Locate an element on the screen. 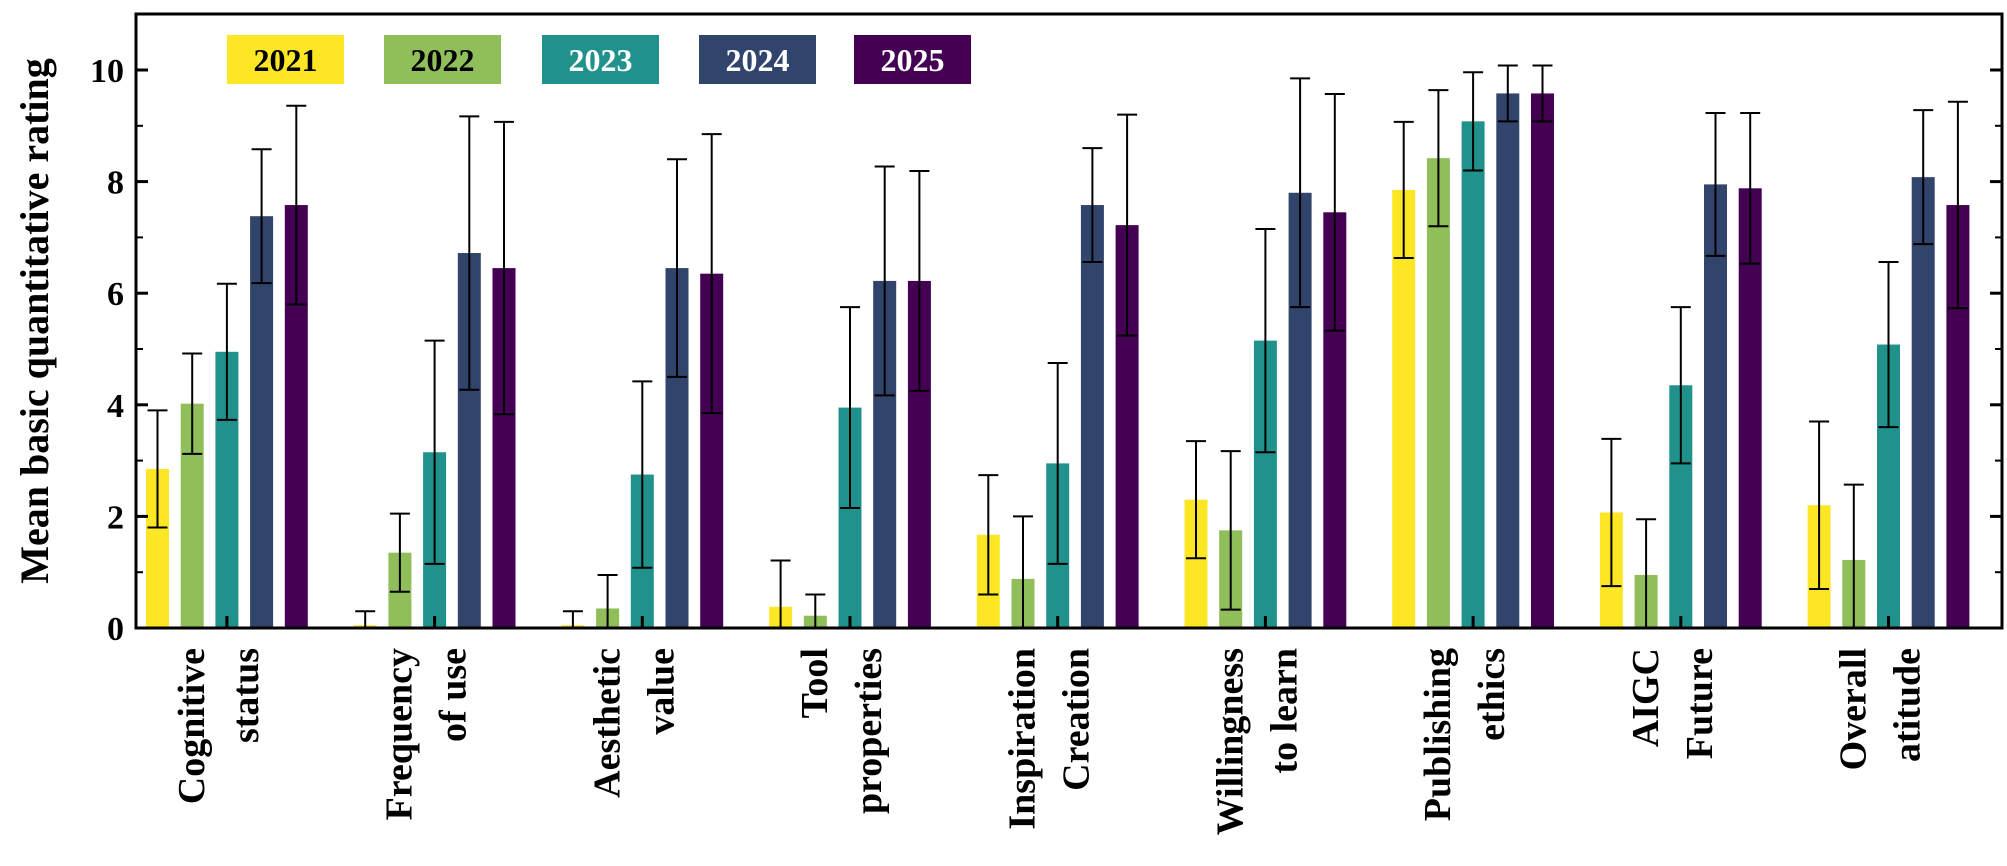 Image resolution: width=2007 pixels, height=866 pixels. x-category-label: to learn is located at coordinates (1284, 711).